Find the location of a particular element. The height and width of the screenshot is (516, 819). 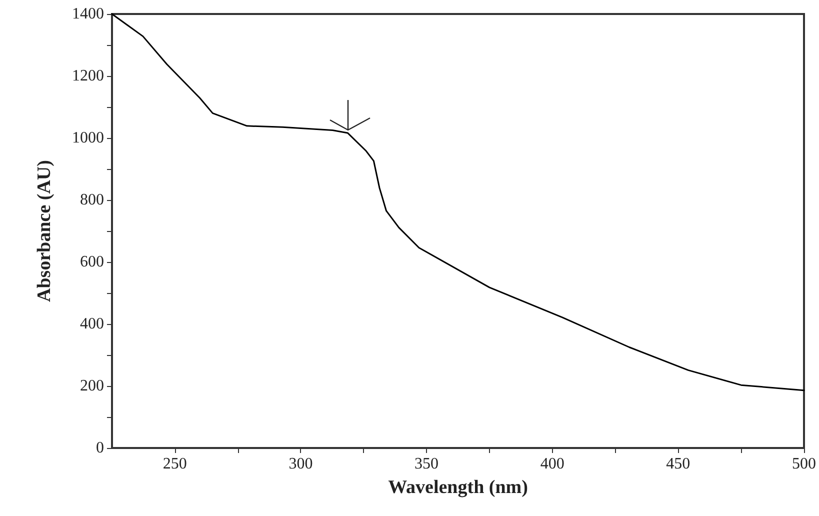

x-tick-label: 400 is located at coordinates (552, 464).